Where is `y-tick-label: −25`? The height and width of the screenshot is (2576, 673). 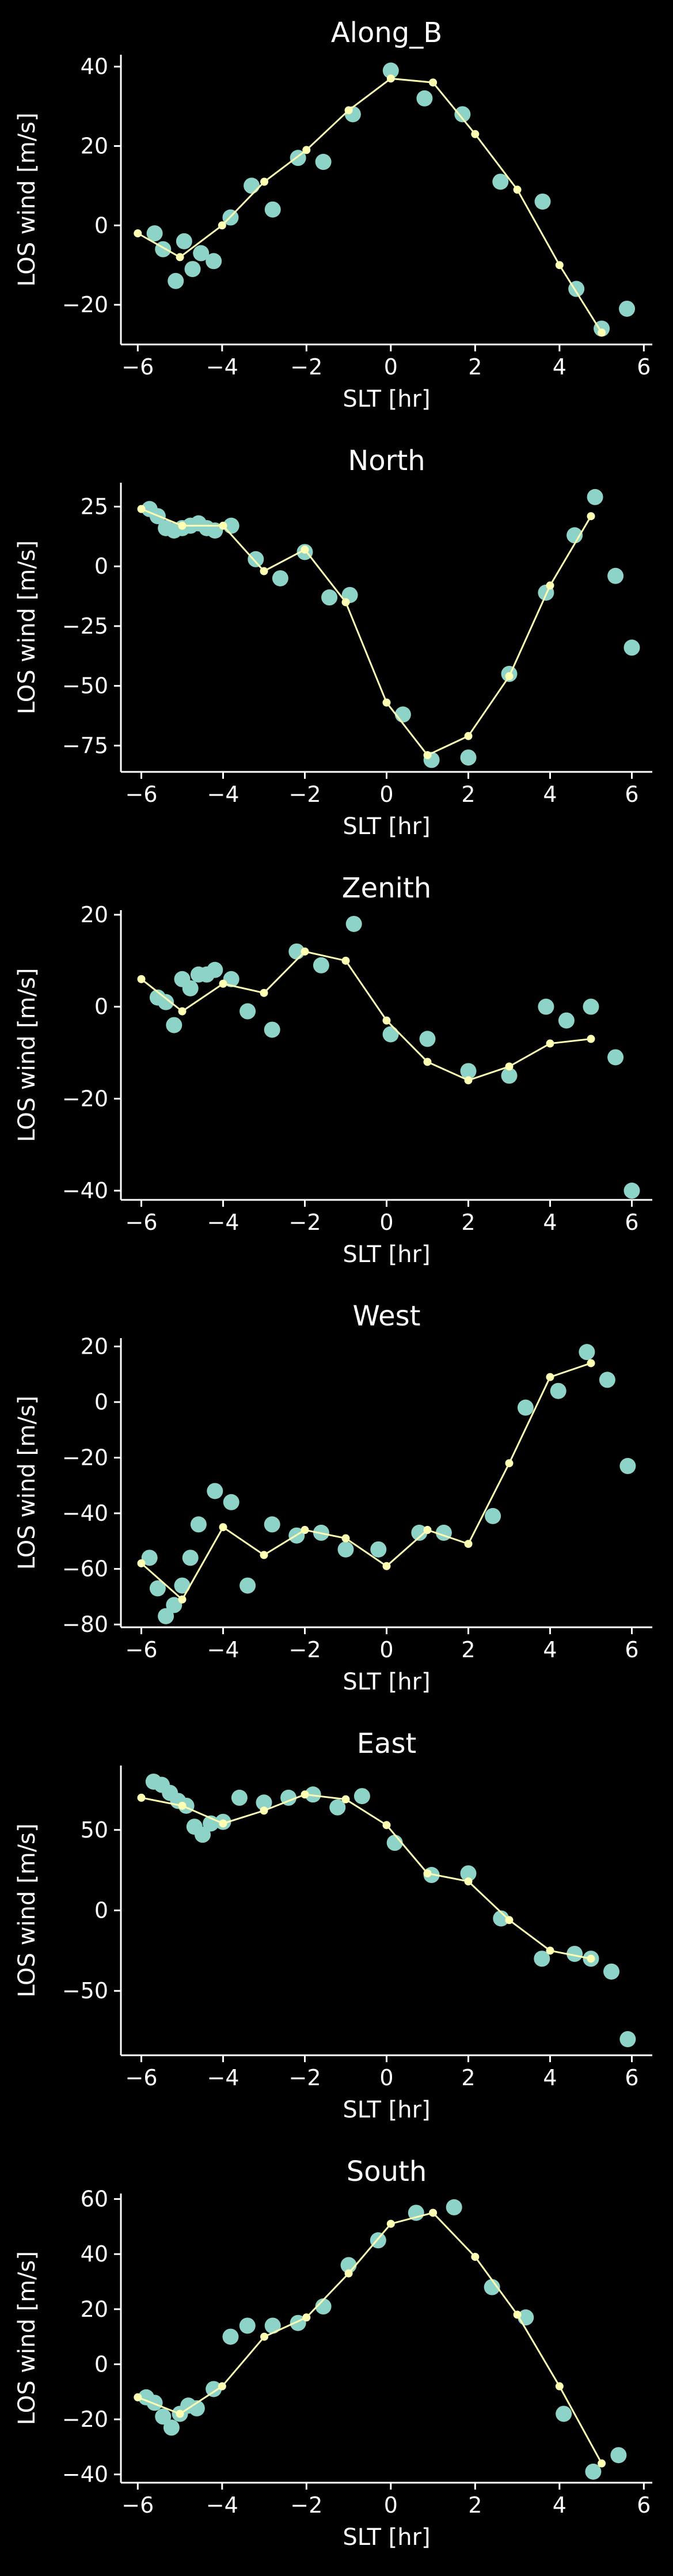 y-tick-label: −25 is located at coordinates (85, 626).